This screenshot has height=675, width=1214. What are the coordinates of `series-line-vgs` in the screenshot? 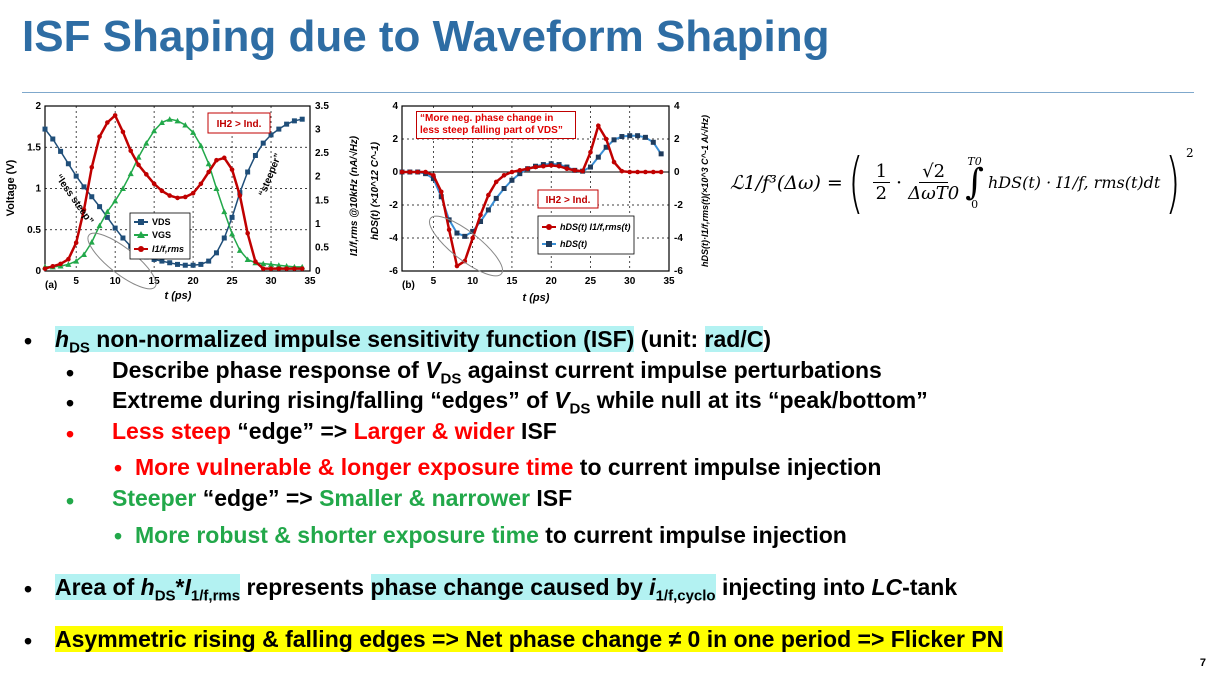 It's located at (174, 193).